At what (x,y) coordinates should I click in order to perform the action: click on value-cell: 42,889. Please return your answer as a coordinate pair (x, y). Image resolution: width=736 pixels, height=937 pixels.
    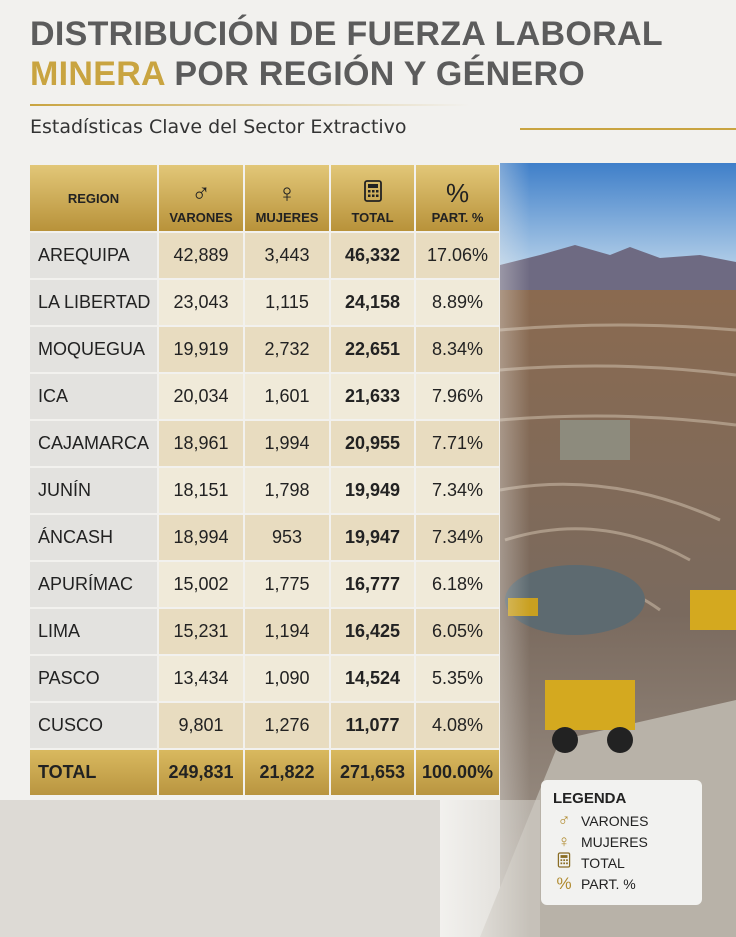
    Looking at the image, I should click on (201, 255).